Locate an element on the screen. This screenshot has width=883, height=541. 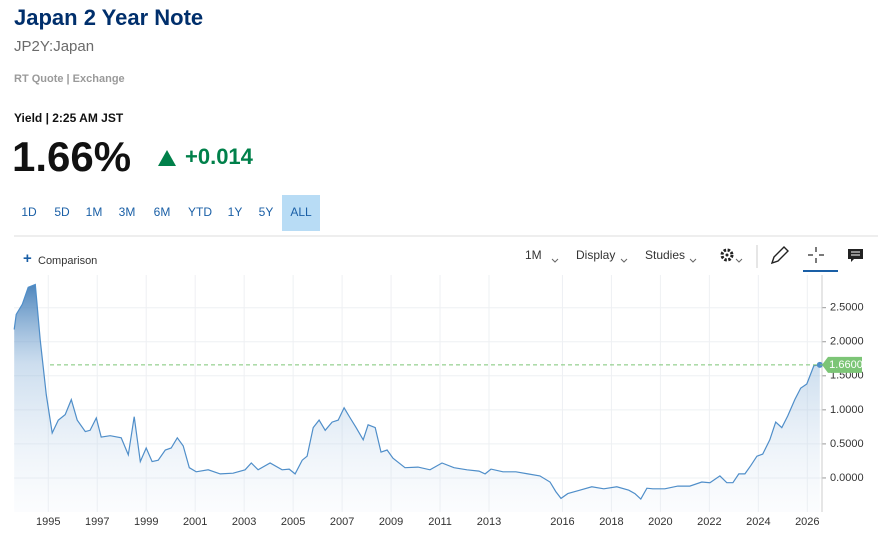
selected-range-bg is located at coordinates (301, 213).